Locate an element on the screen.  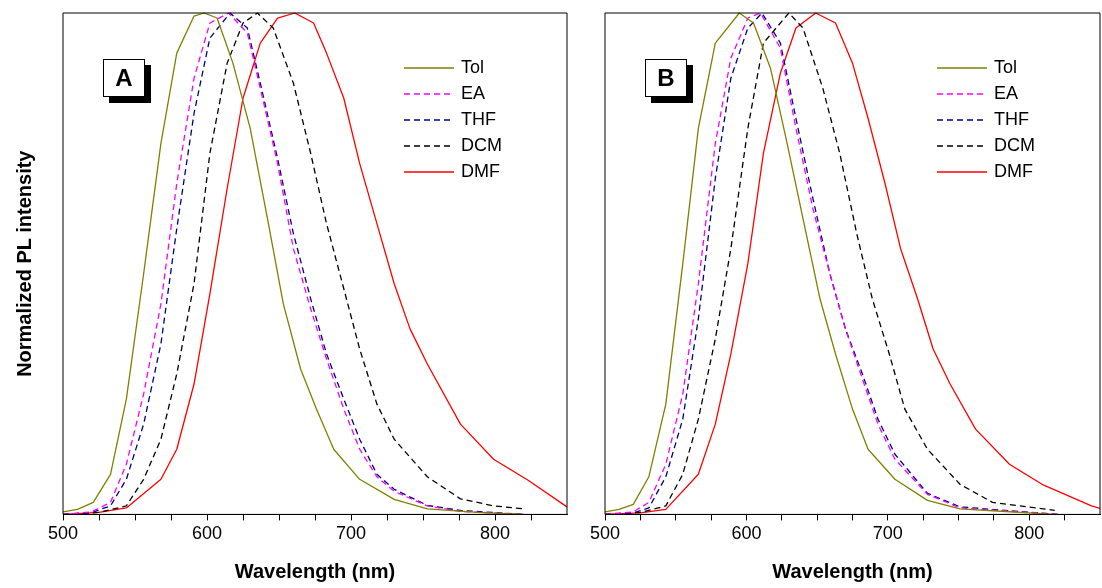
annotation: A is located at coordinates (124, 78).